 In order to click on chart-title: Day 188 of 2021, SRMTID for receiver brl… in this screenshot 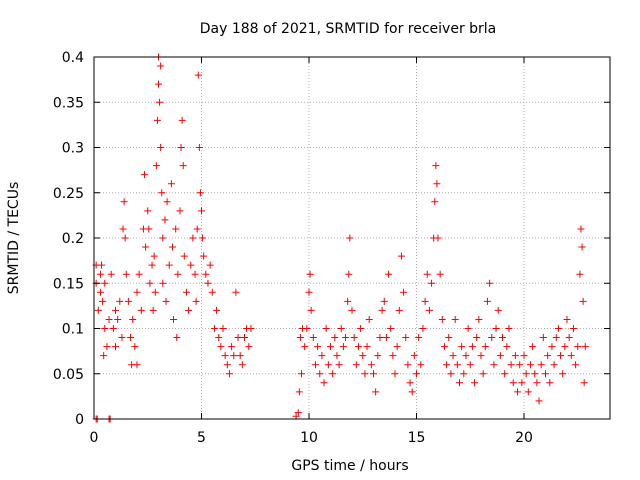, I will do `click(348, 29)`.